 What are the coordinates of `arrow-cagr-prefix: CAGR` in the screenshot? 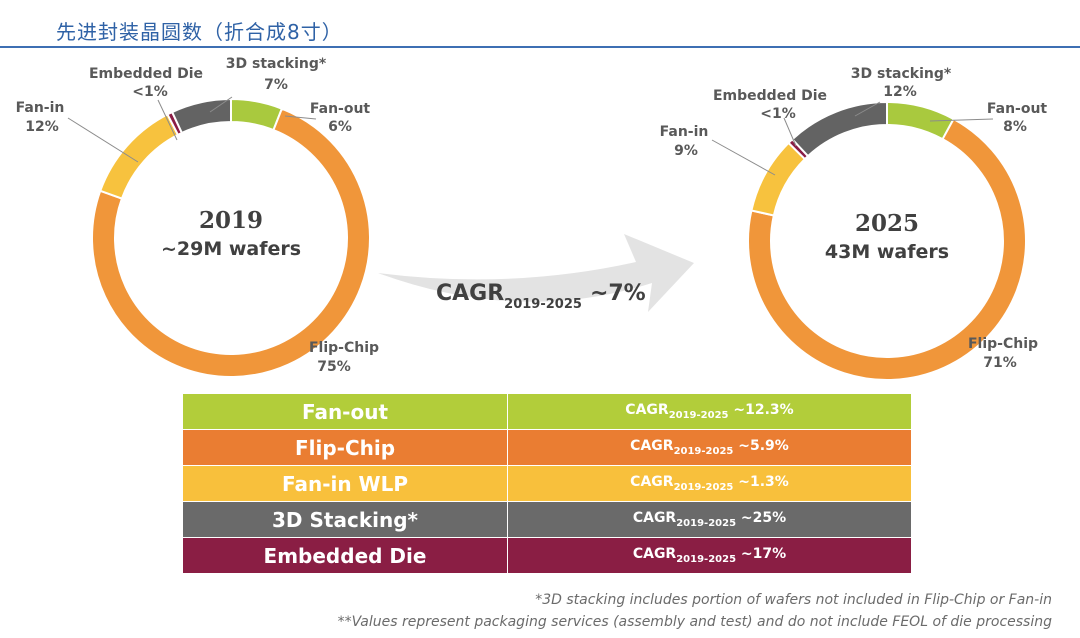 It's located at (470, 293).